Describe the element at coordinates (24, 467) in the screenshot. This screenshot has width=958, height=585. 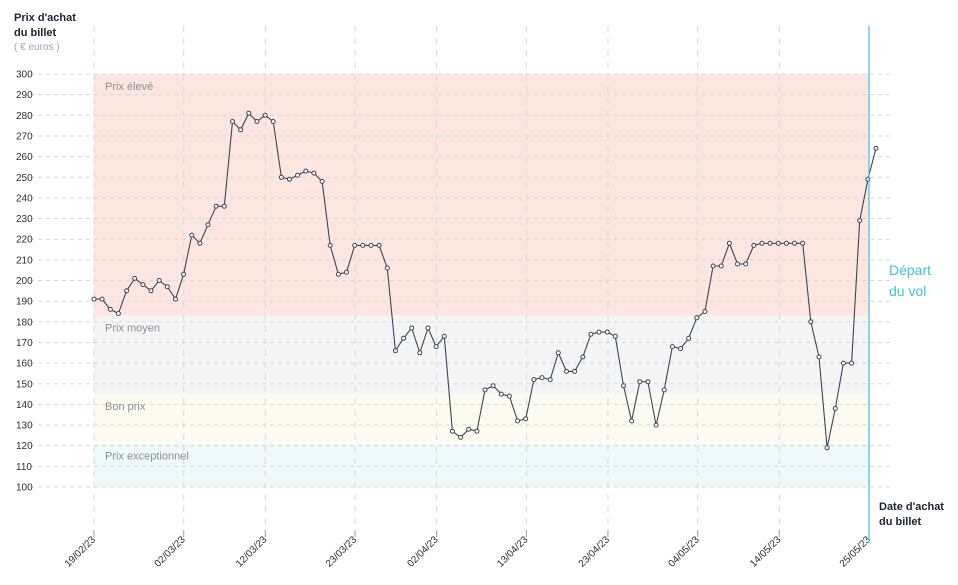
I see `y-tick-label: 110` at that location.